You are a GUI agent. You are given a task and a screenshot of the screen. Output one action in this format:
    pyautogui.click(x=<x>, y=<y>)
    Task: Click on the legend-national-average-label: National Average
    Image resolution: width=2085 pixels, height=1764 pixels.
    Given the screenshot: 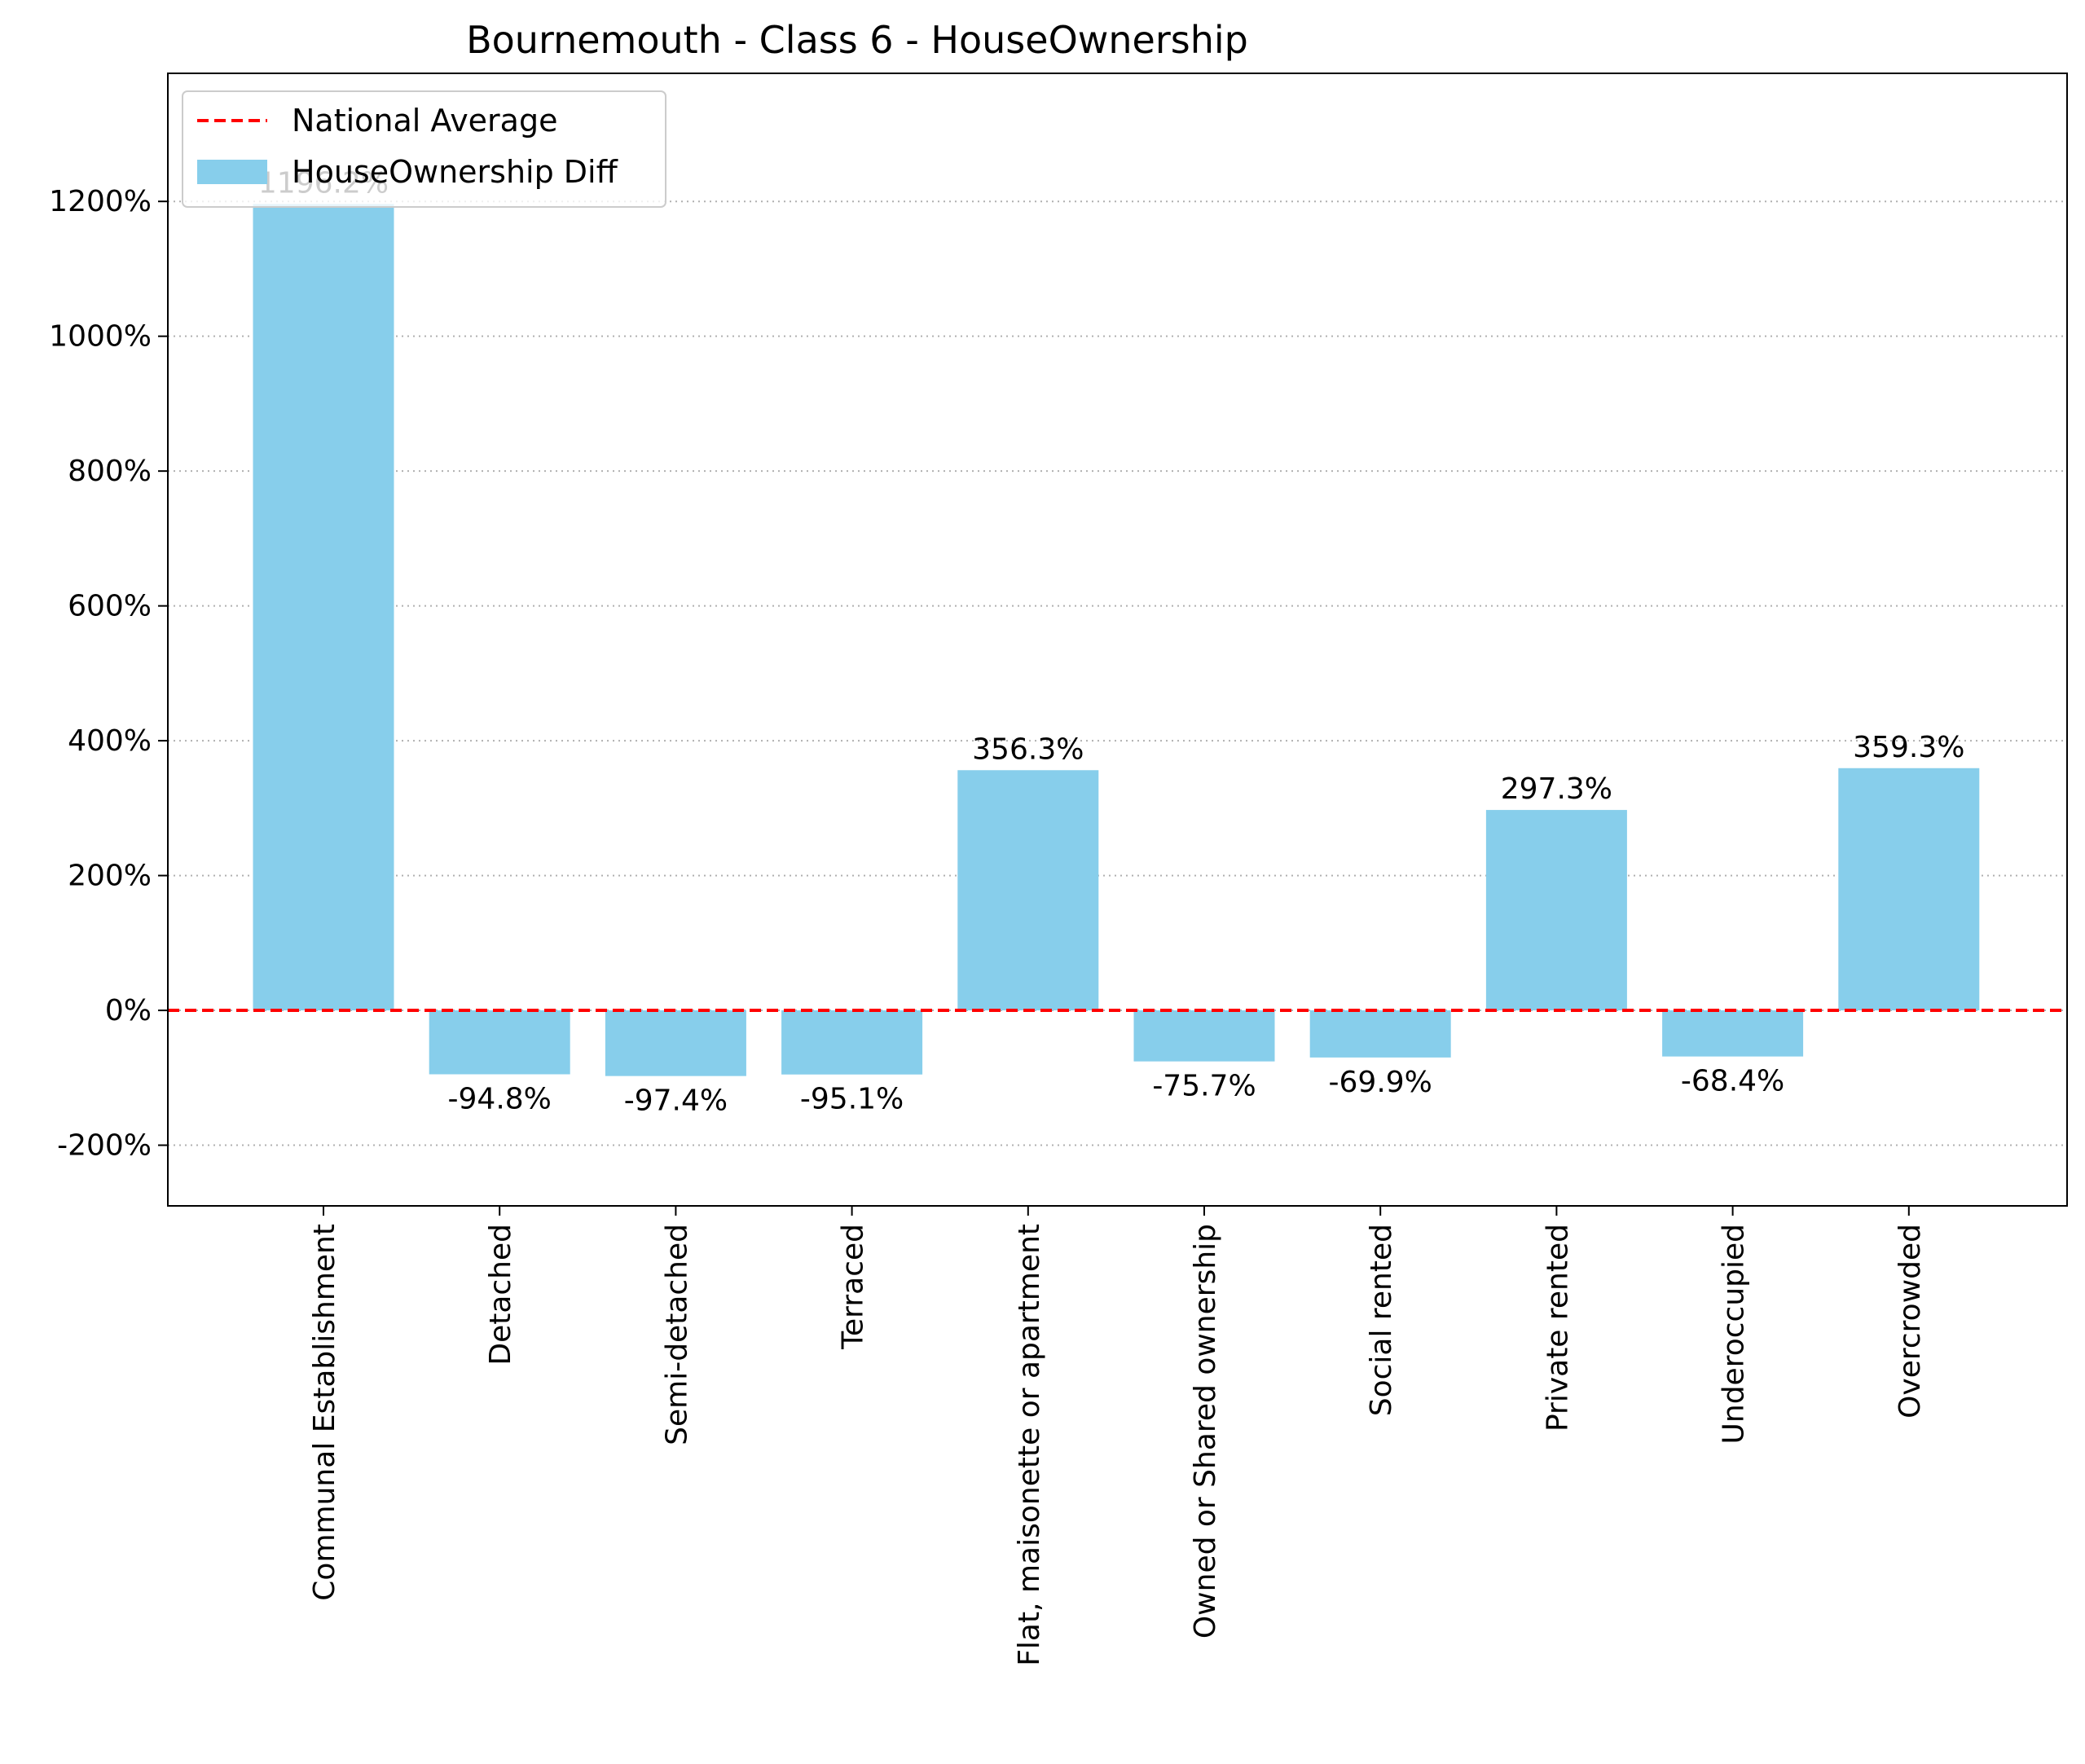 What is the action you would take?
    pyautogui.click(x=424, y=121)
    